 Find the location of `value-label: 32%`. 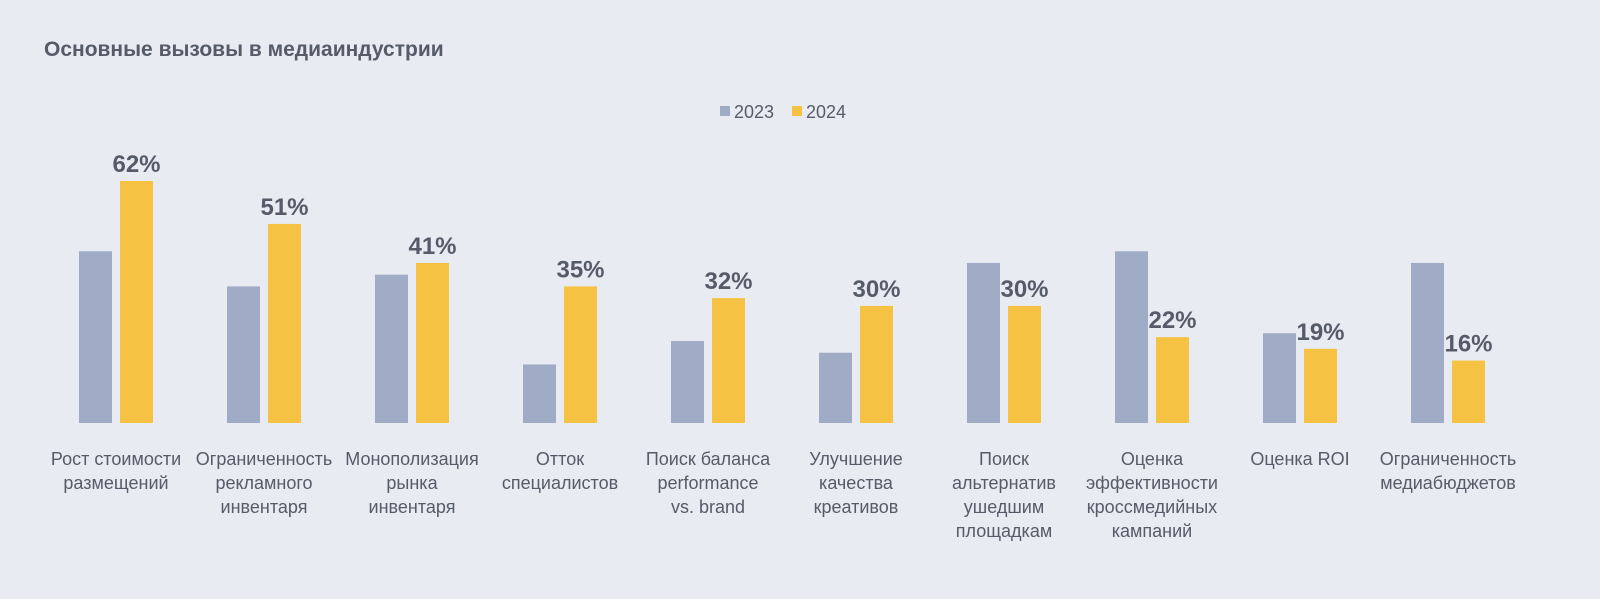

value-label: 32% is located at coordinates (728, 281).